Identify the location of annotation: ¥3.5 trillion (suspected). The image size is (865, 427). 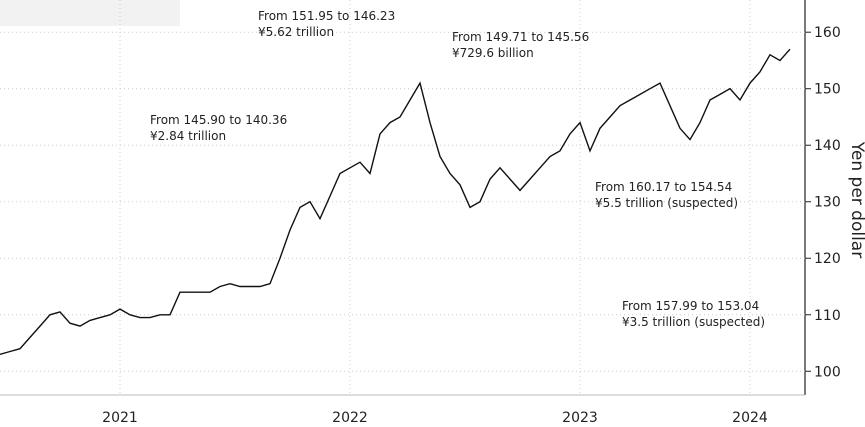
(693, 322).